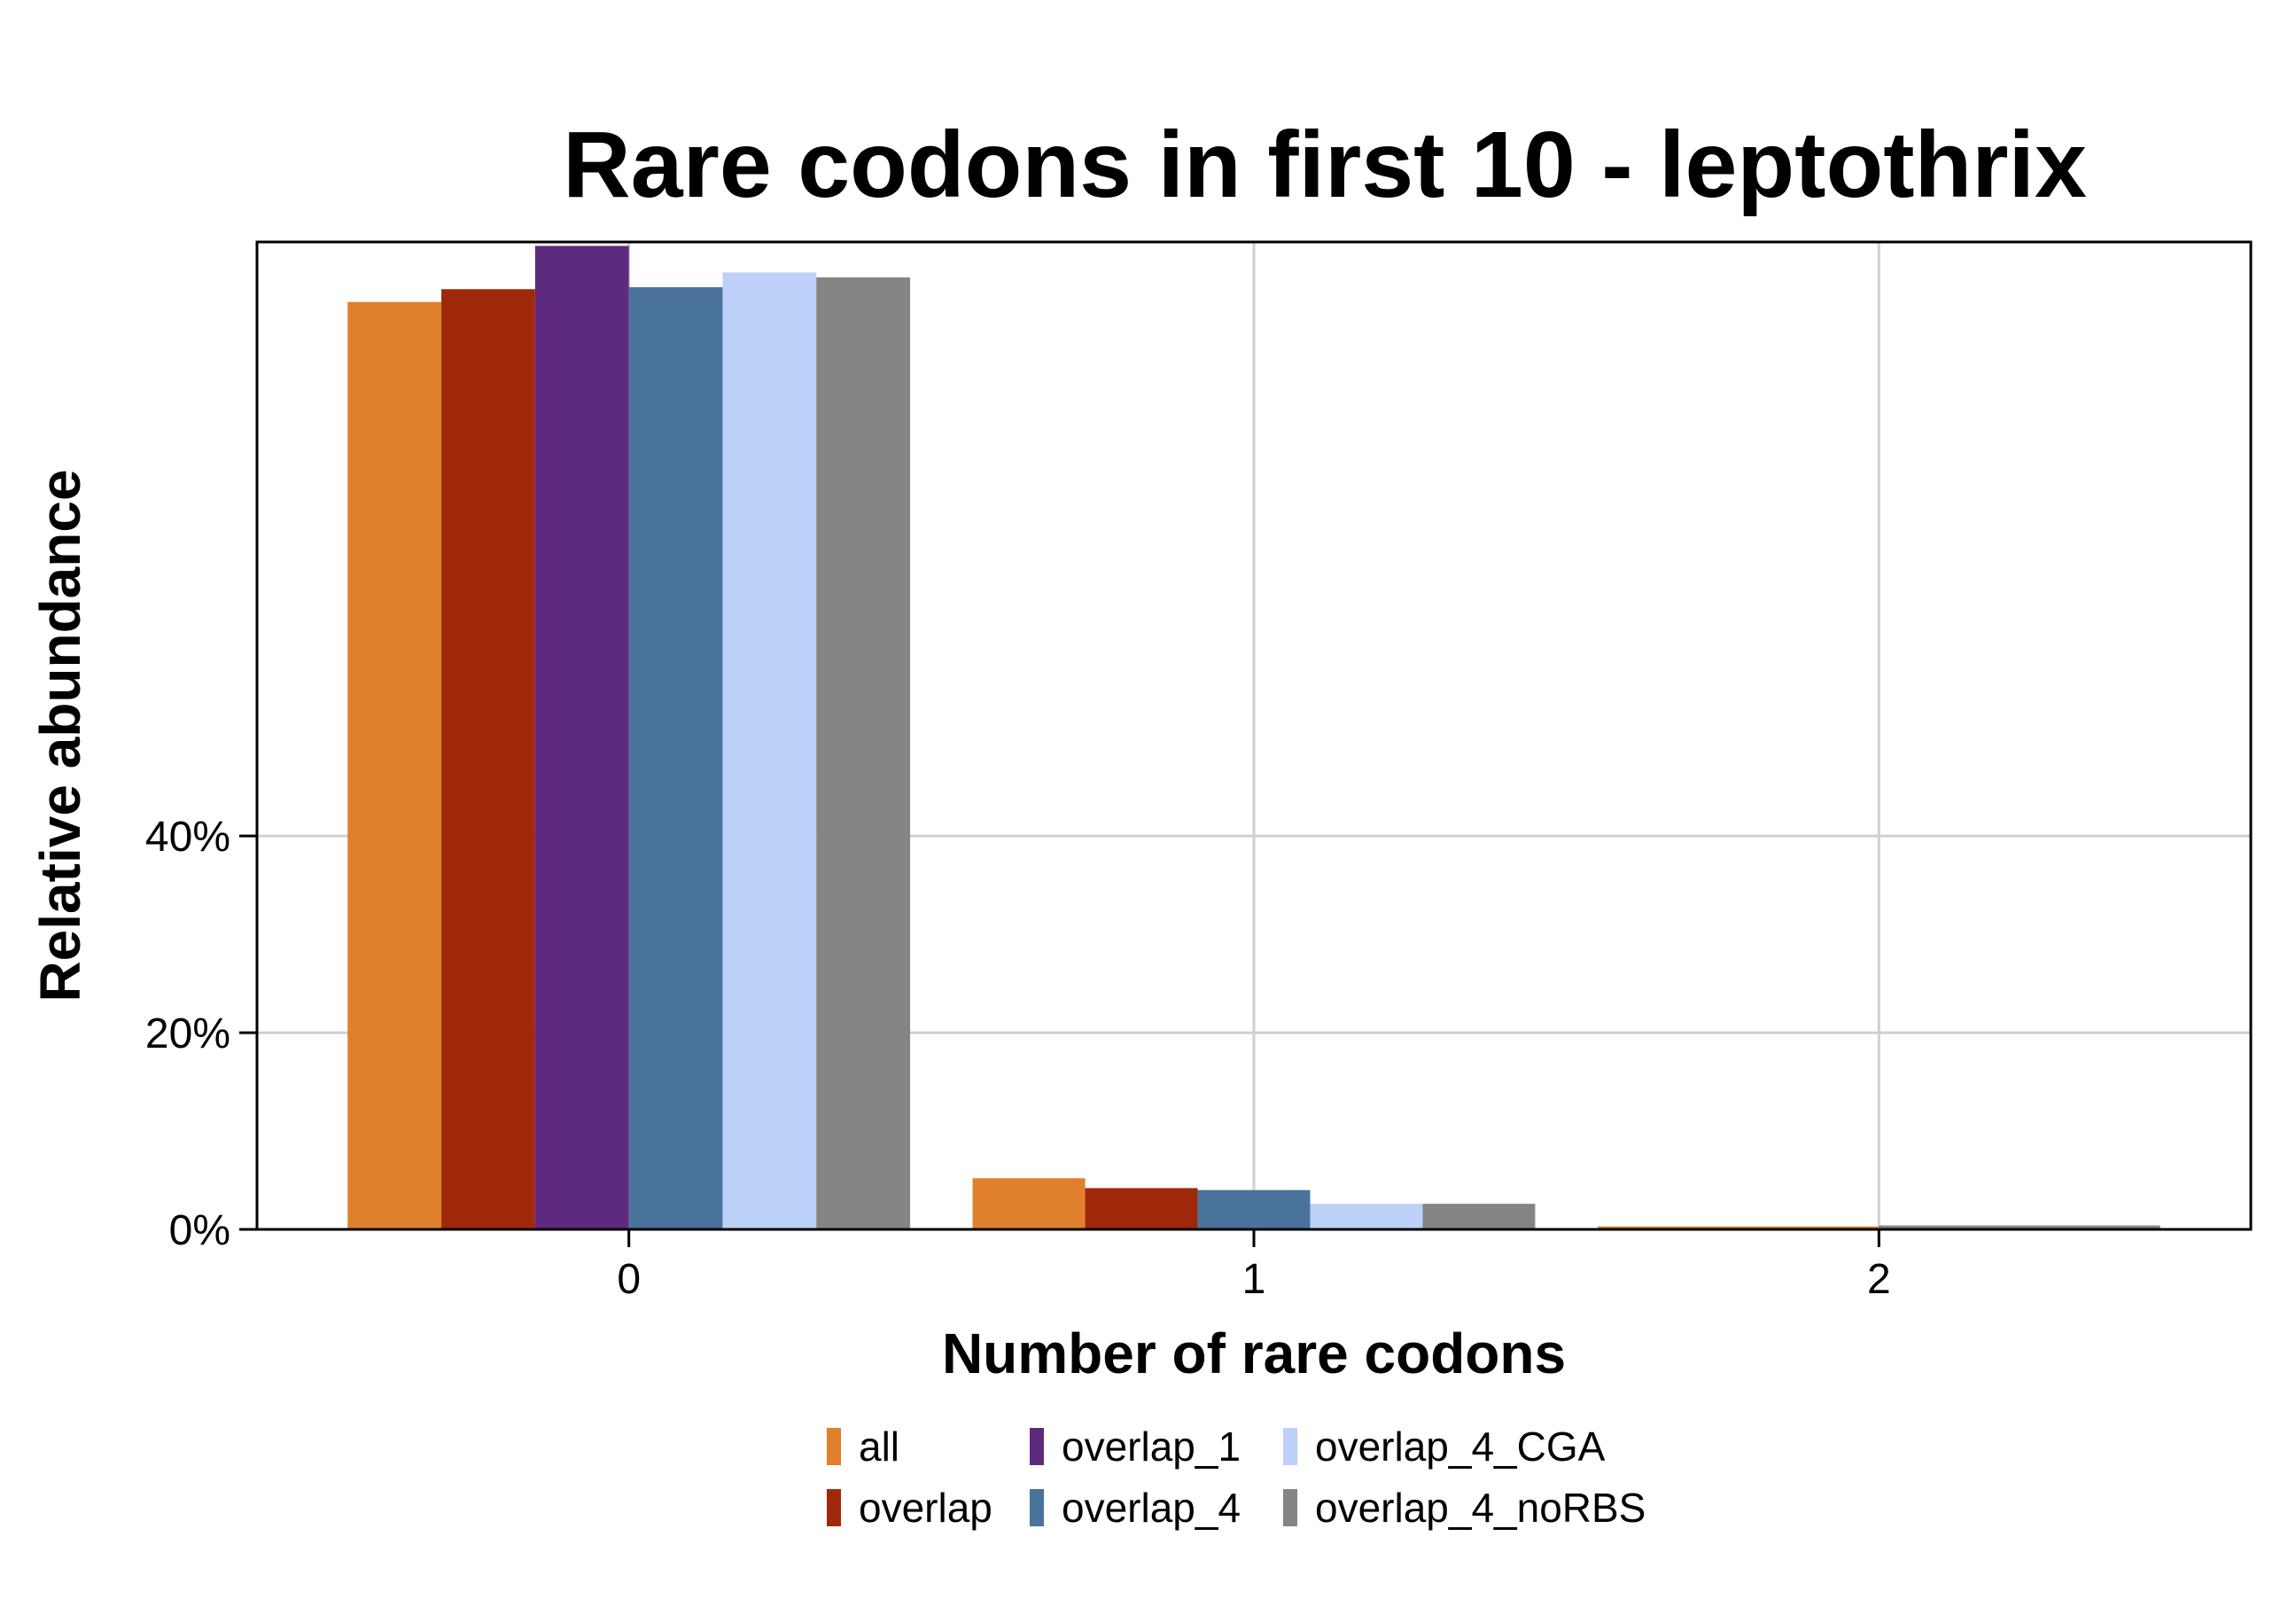 The image size is (2296, 1599). Describe the element at coordinates (925, 1508) in the screenshot. I see `legend-label-overlap: overlap` at that location.